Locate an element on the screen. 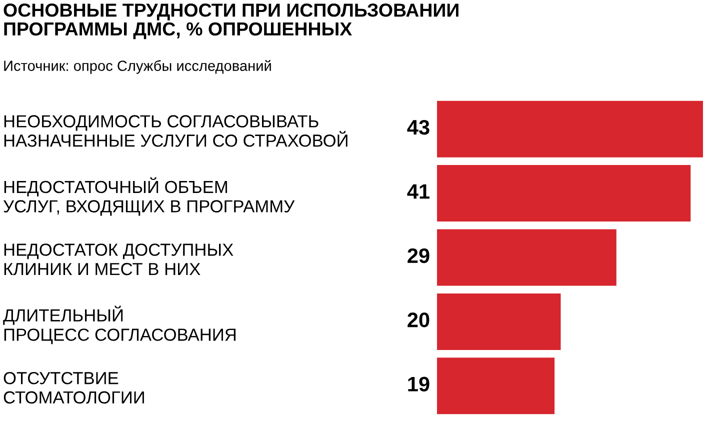 This screenshot has width=705, height=433. data-label: 29 is located at coordinates (419, 256).